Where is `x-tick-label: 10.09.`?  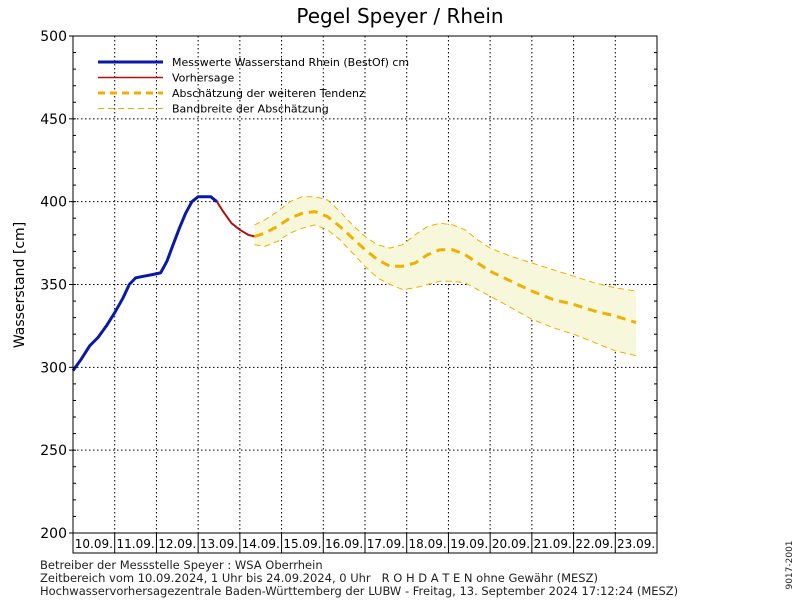 x-tick-label: 10.09. is located at coordinates (94, 544).